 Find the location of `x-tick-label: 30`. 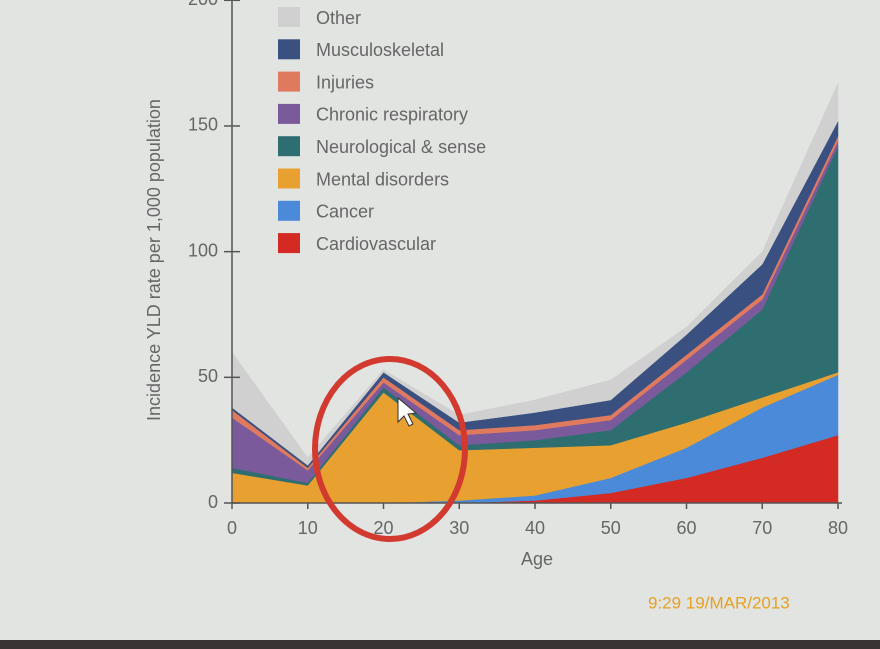

x-tick-label: 30 is located at coordinates (459, 528).